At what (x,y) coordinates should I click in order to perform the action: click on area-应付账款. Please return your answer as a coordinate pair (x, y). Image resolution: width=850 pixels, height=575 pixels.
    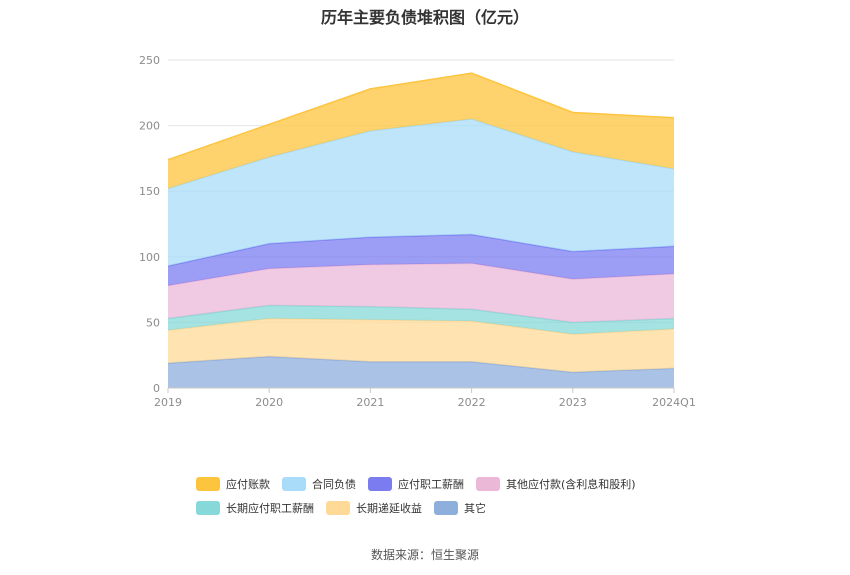
    Looking at the image, I should click on (421, 131).